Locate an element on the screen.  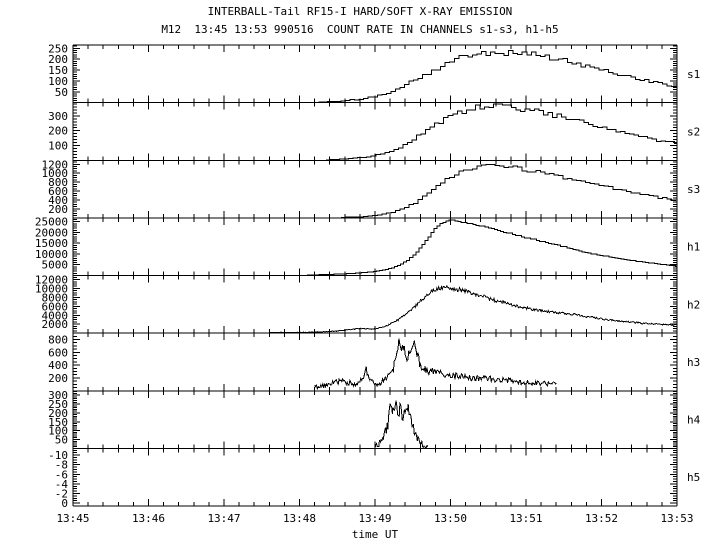
x-tick-label: 13:53 is located at coordinates (676, 518).